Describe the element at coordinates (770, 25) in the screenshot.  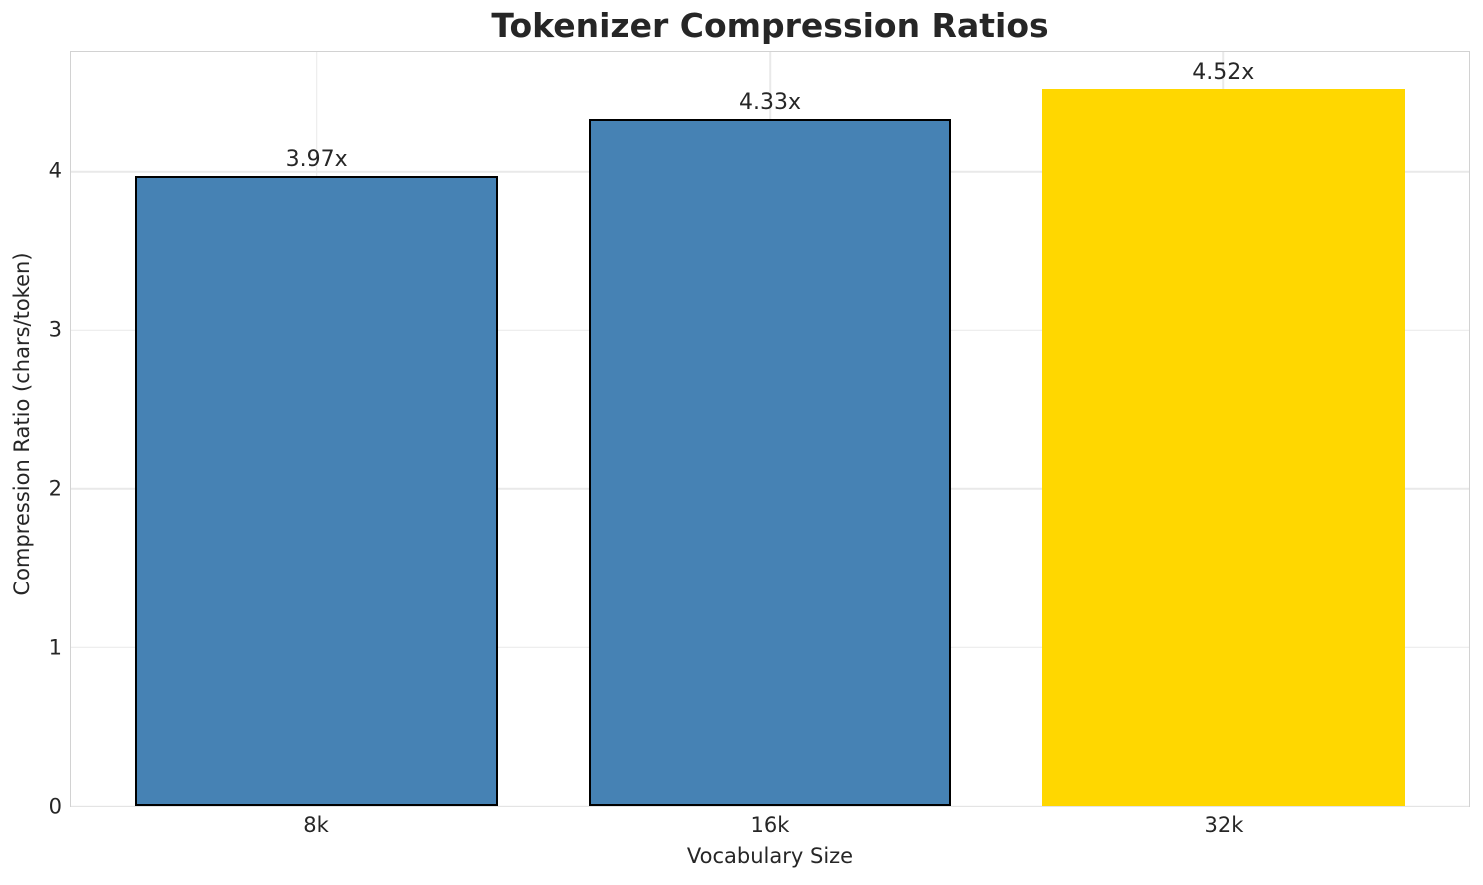
I see `chart-title: Tokenizer Compression Ratios` at that location.